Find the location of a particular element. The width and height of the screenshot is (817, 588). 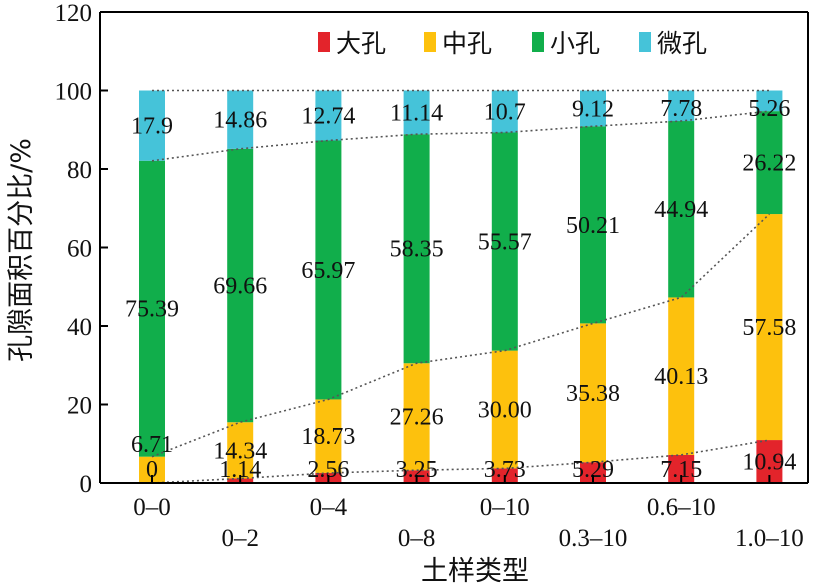

data-label: 12.74 is located at coordinates (328, 117).